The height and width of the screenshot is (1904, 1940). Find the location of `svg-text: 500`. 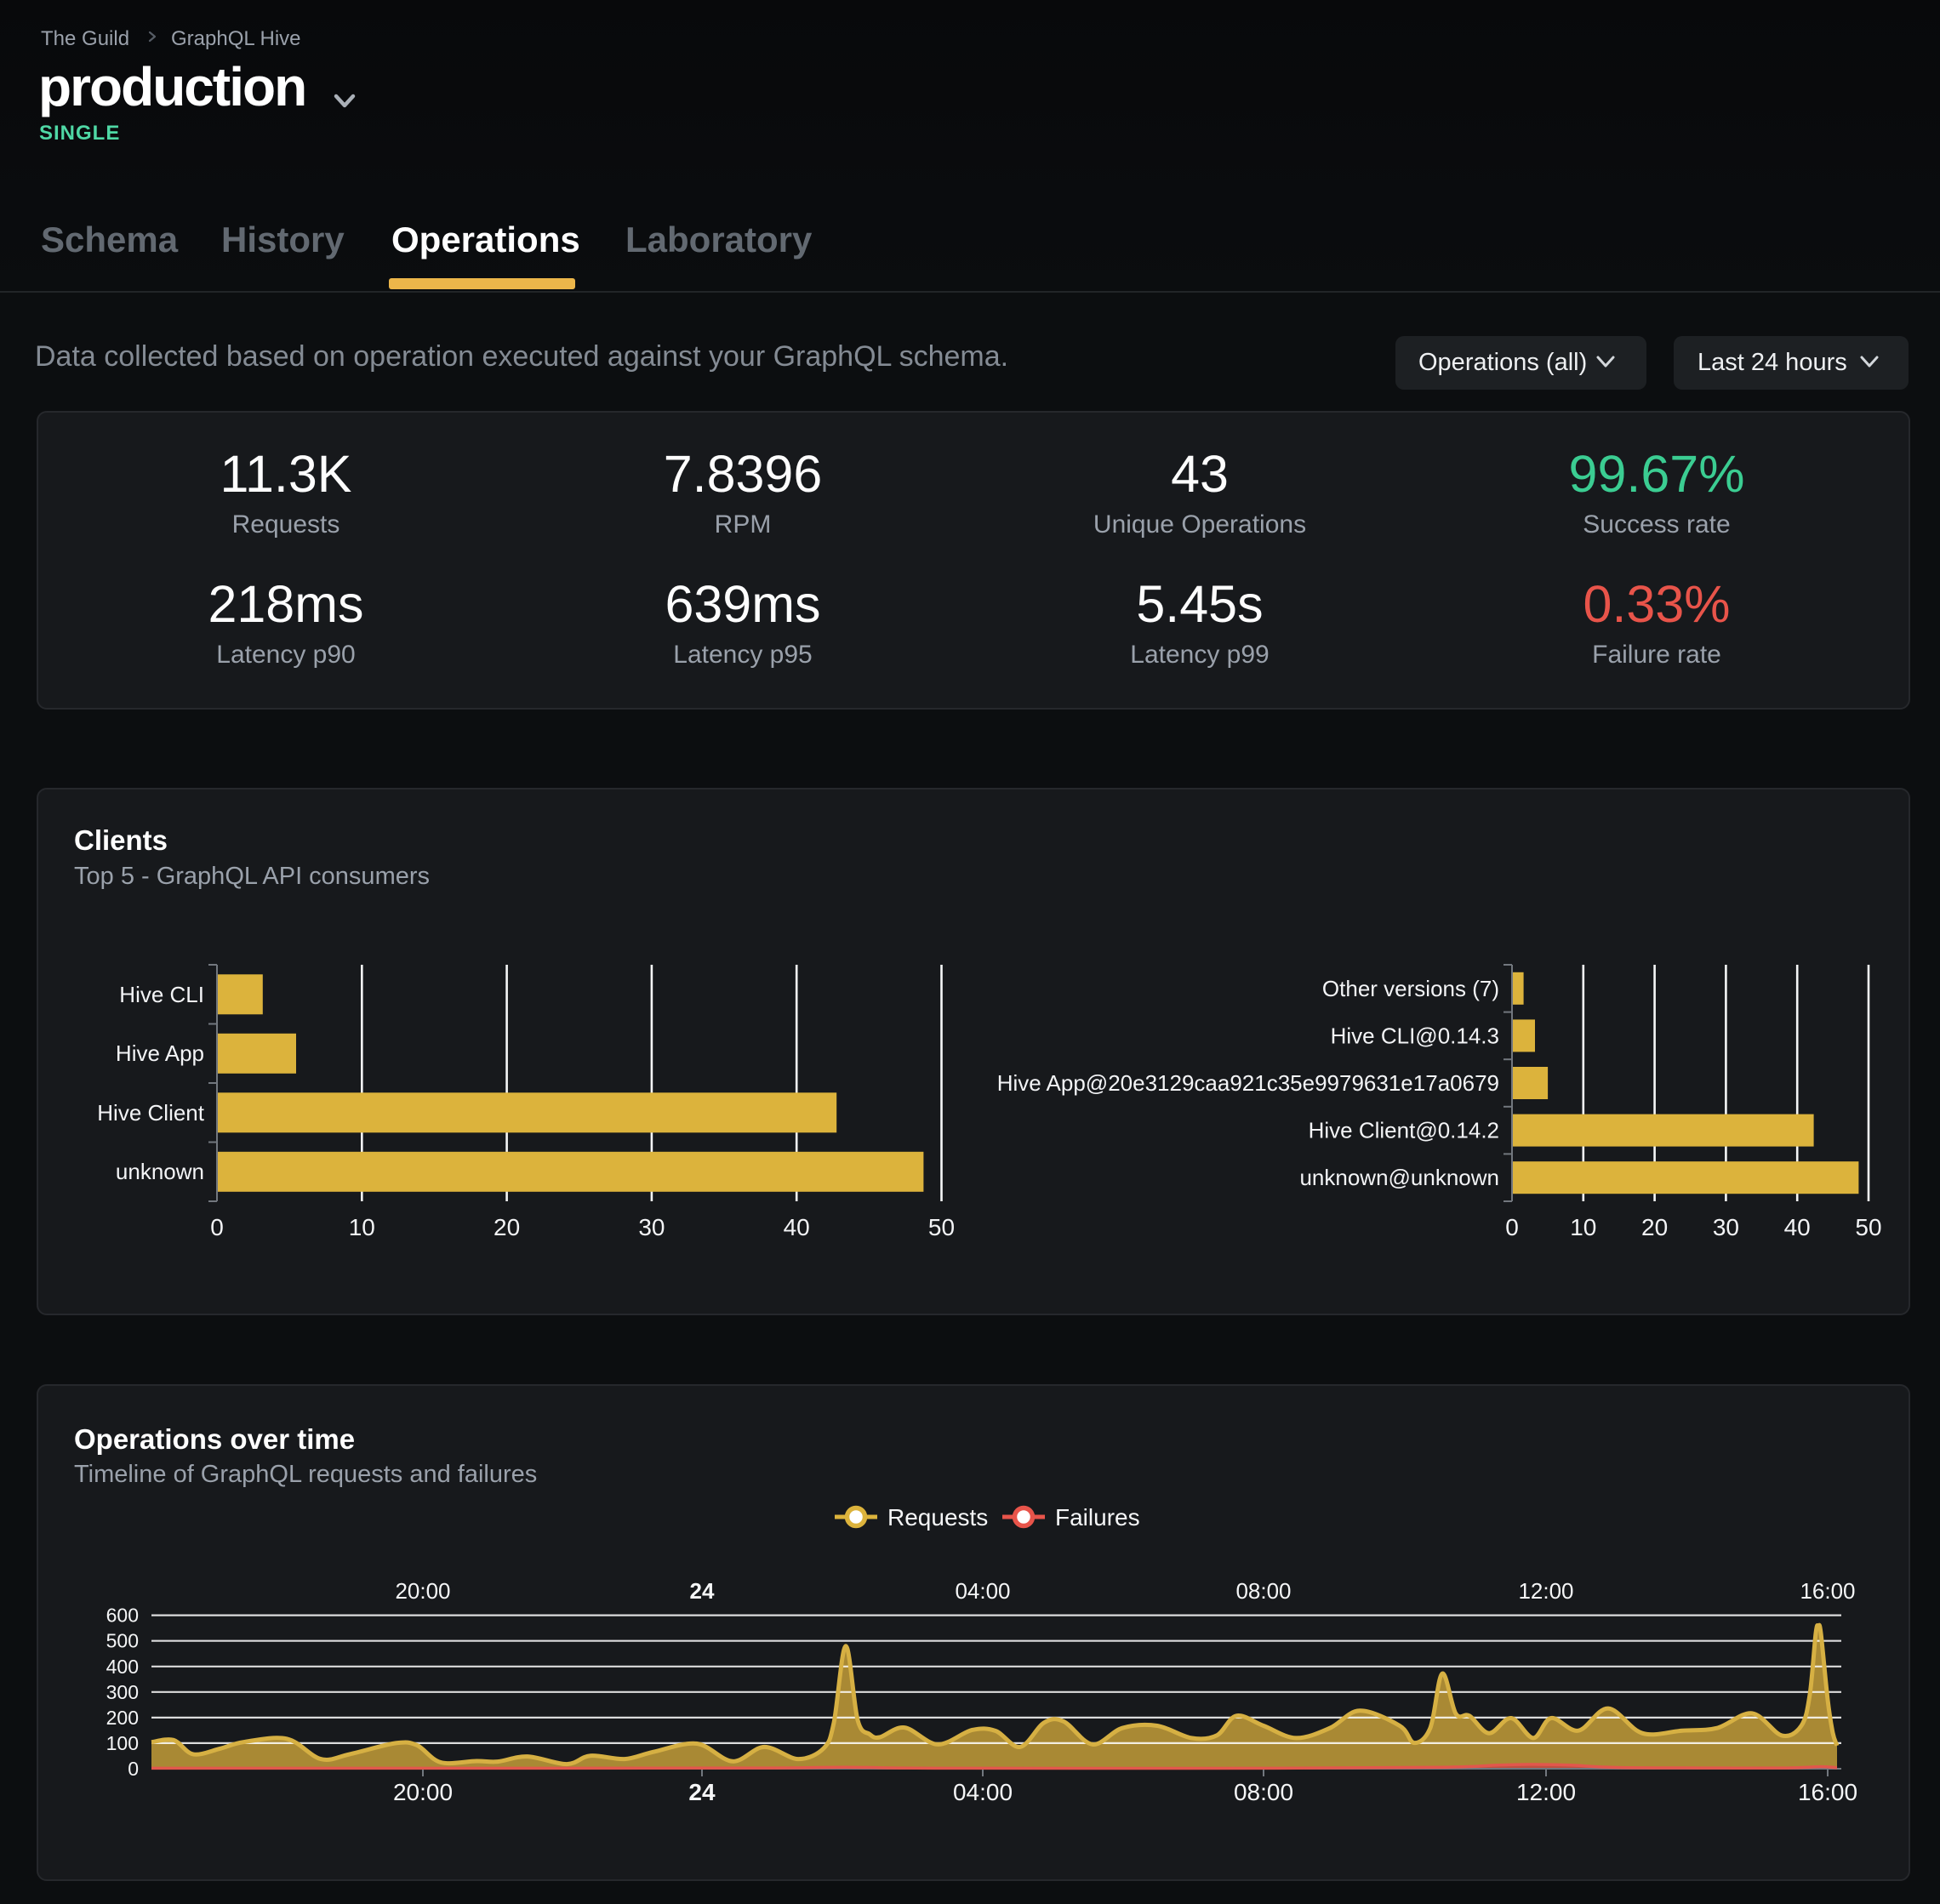

svg-text: 500 is located at coordinates (123, 1641).